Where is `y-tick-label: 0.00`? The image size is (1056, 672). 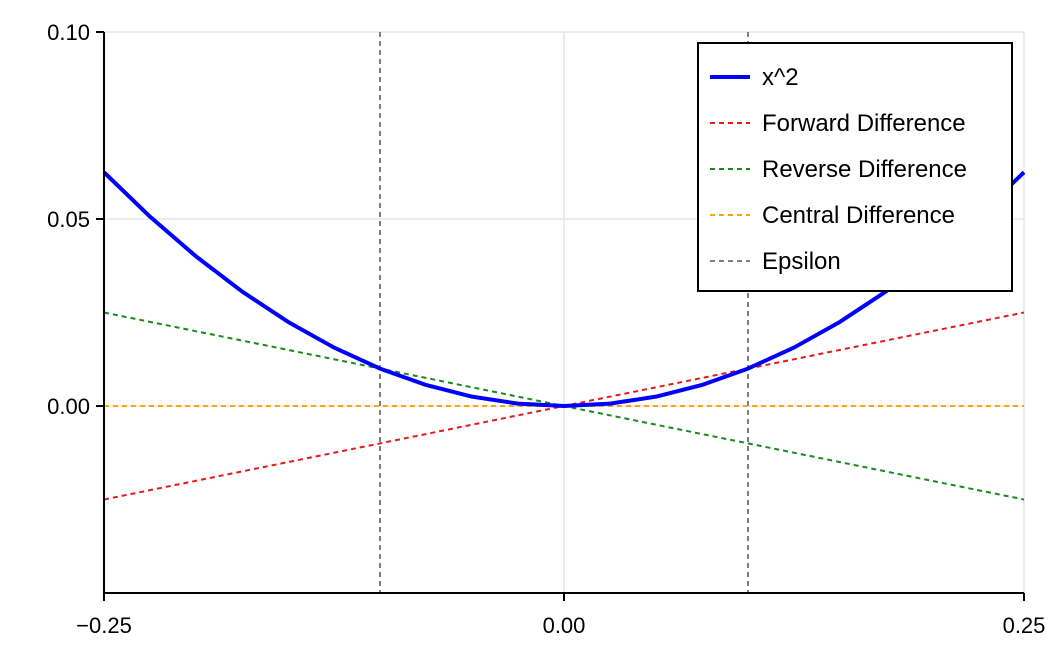
y-tick-label: 0.00 is located at coordinates (68, 406).